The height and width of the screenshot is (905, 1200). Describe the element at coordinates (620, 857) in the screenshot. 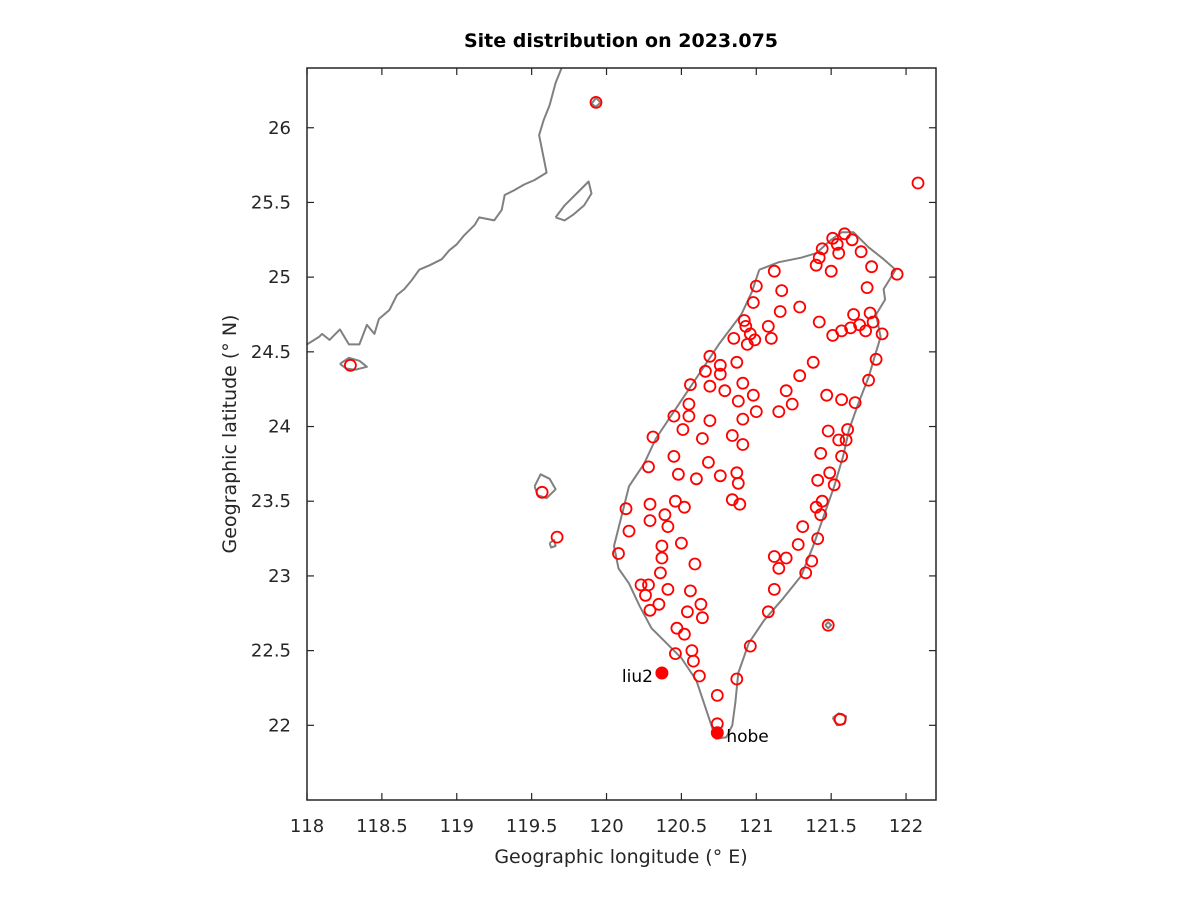

I see `x-axis-label: Geographic longitude (° E)` at that location.